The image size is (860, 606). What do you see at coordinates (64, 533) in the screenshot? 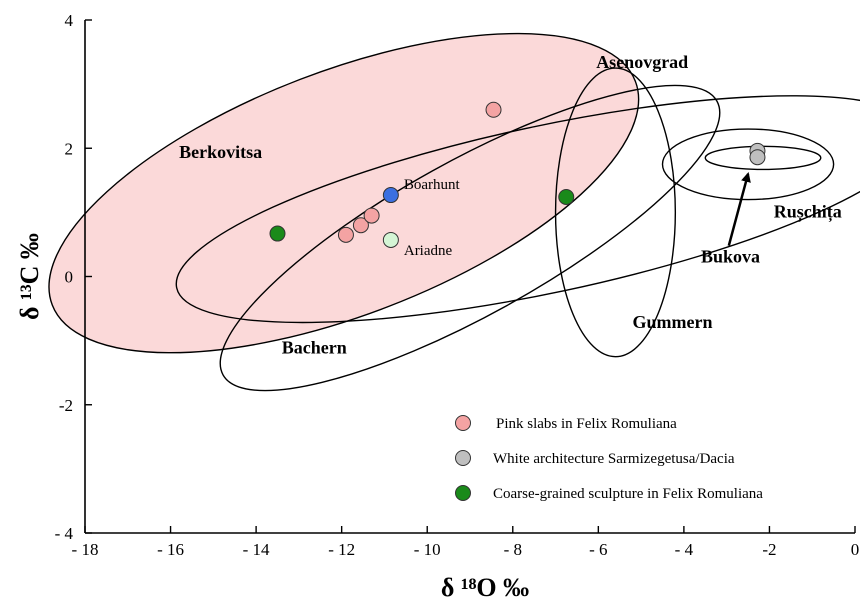
I see `y-tick-label: - 4` at bounding box center [64, 533].